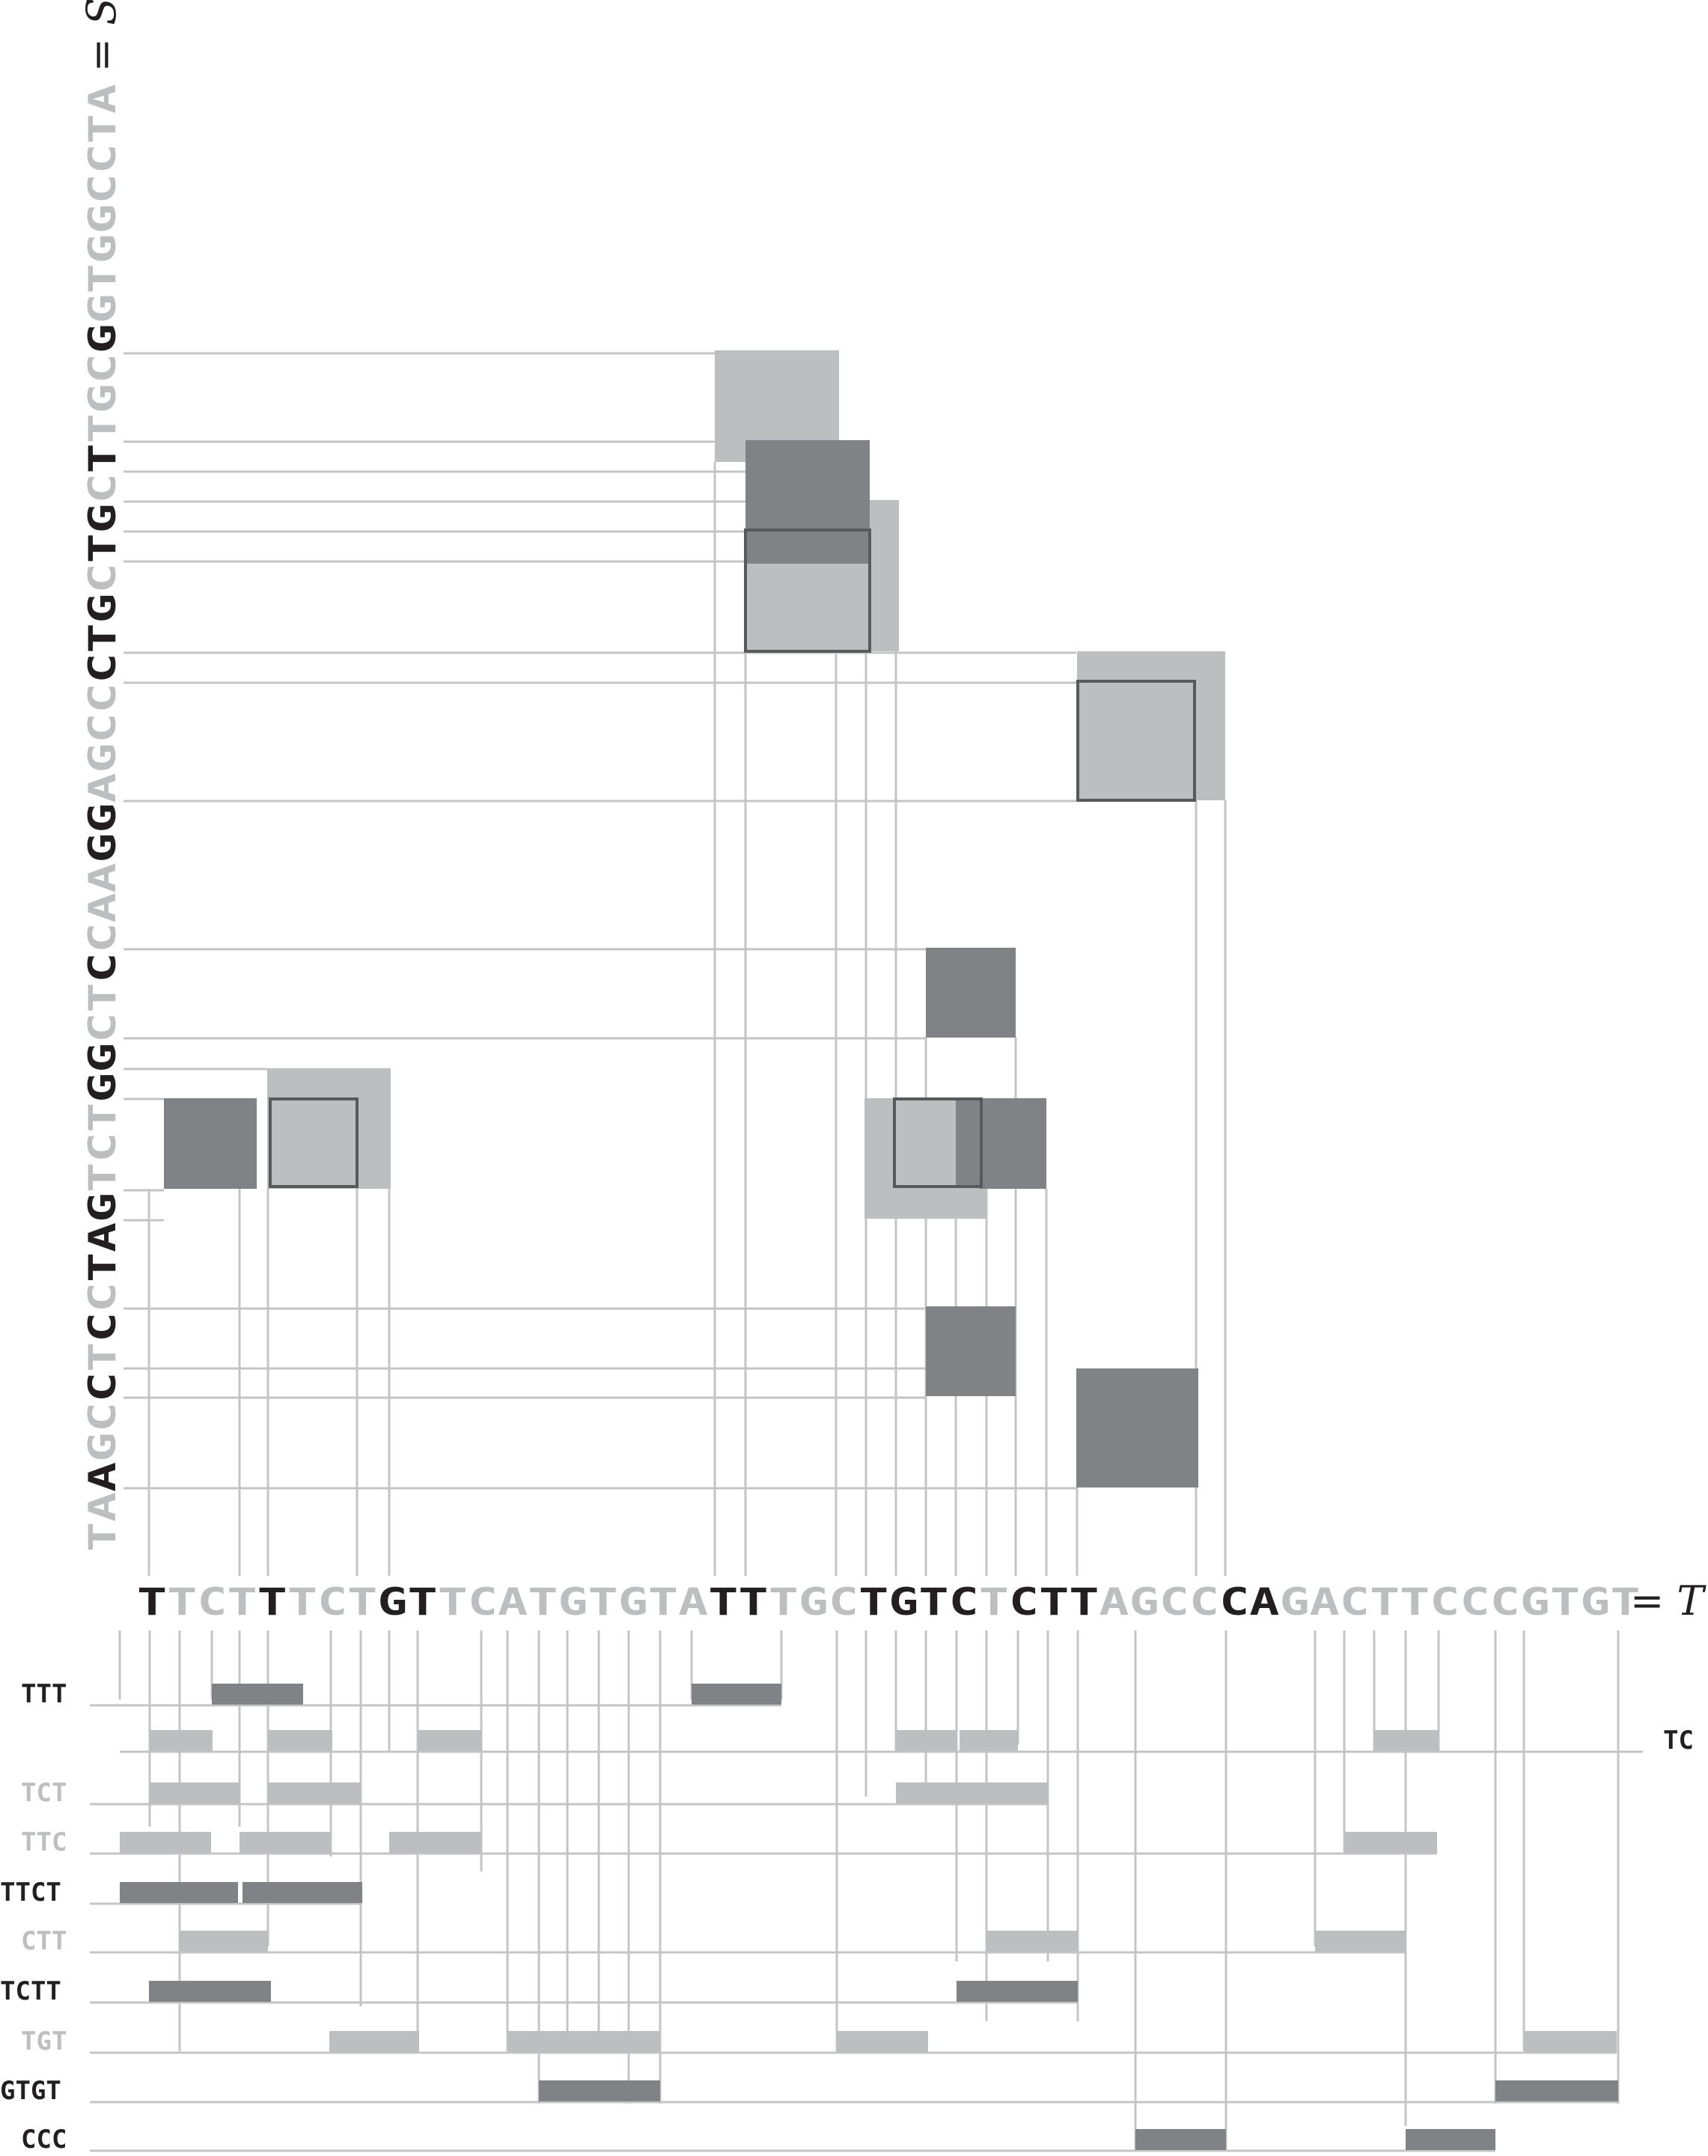  Describe the element at coordinates (30, 1892) in the screenshot. I see `kmer-label: TTCT` at that location.